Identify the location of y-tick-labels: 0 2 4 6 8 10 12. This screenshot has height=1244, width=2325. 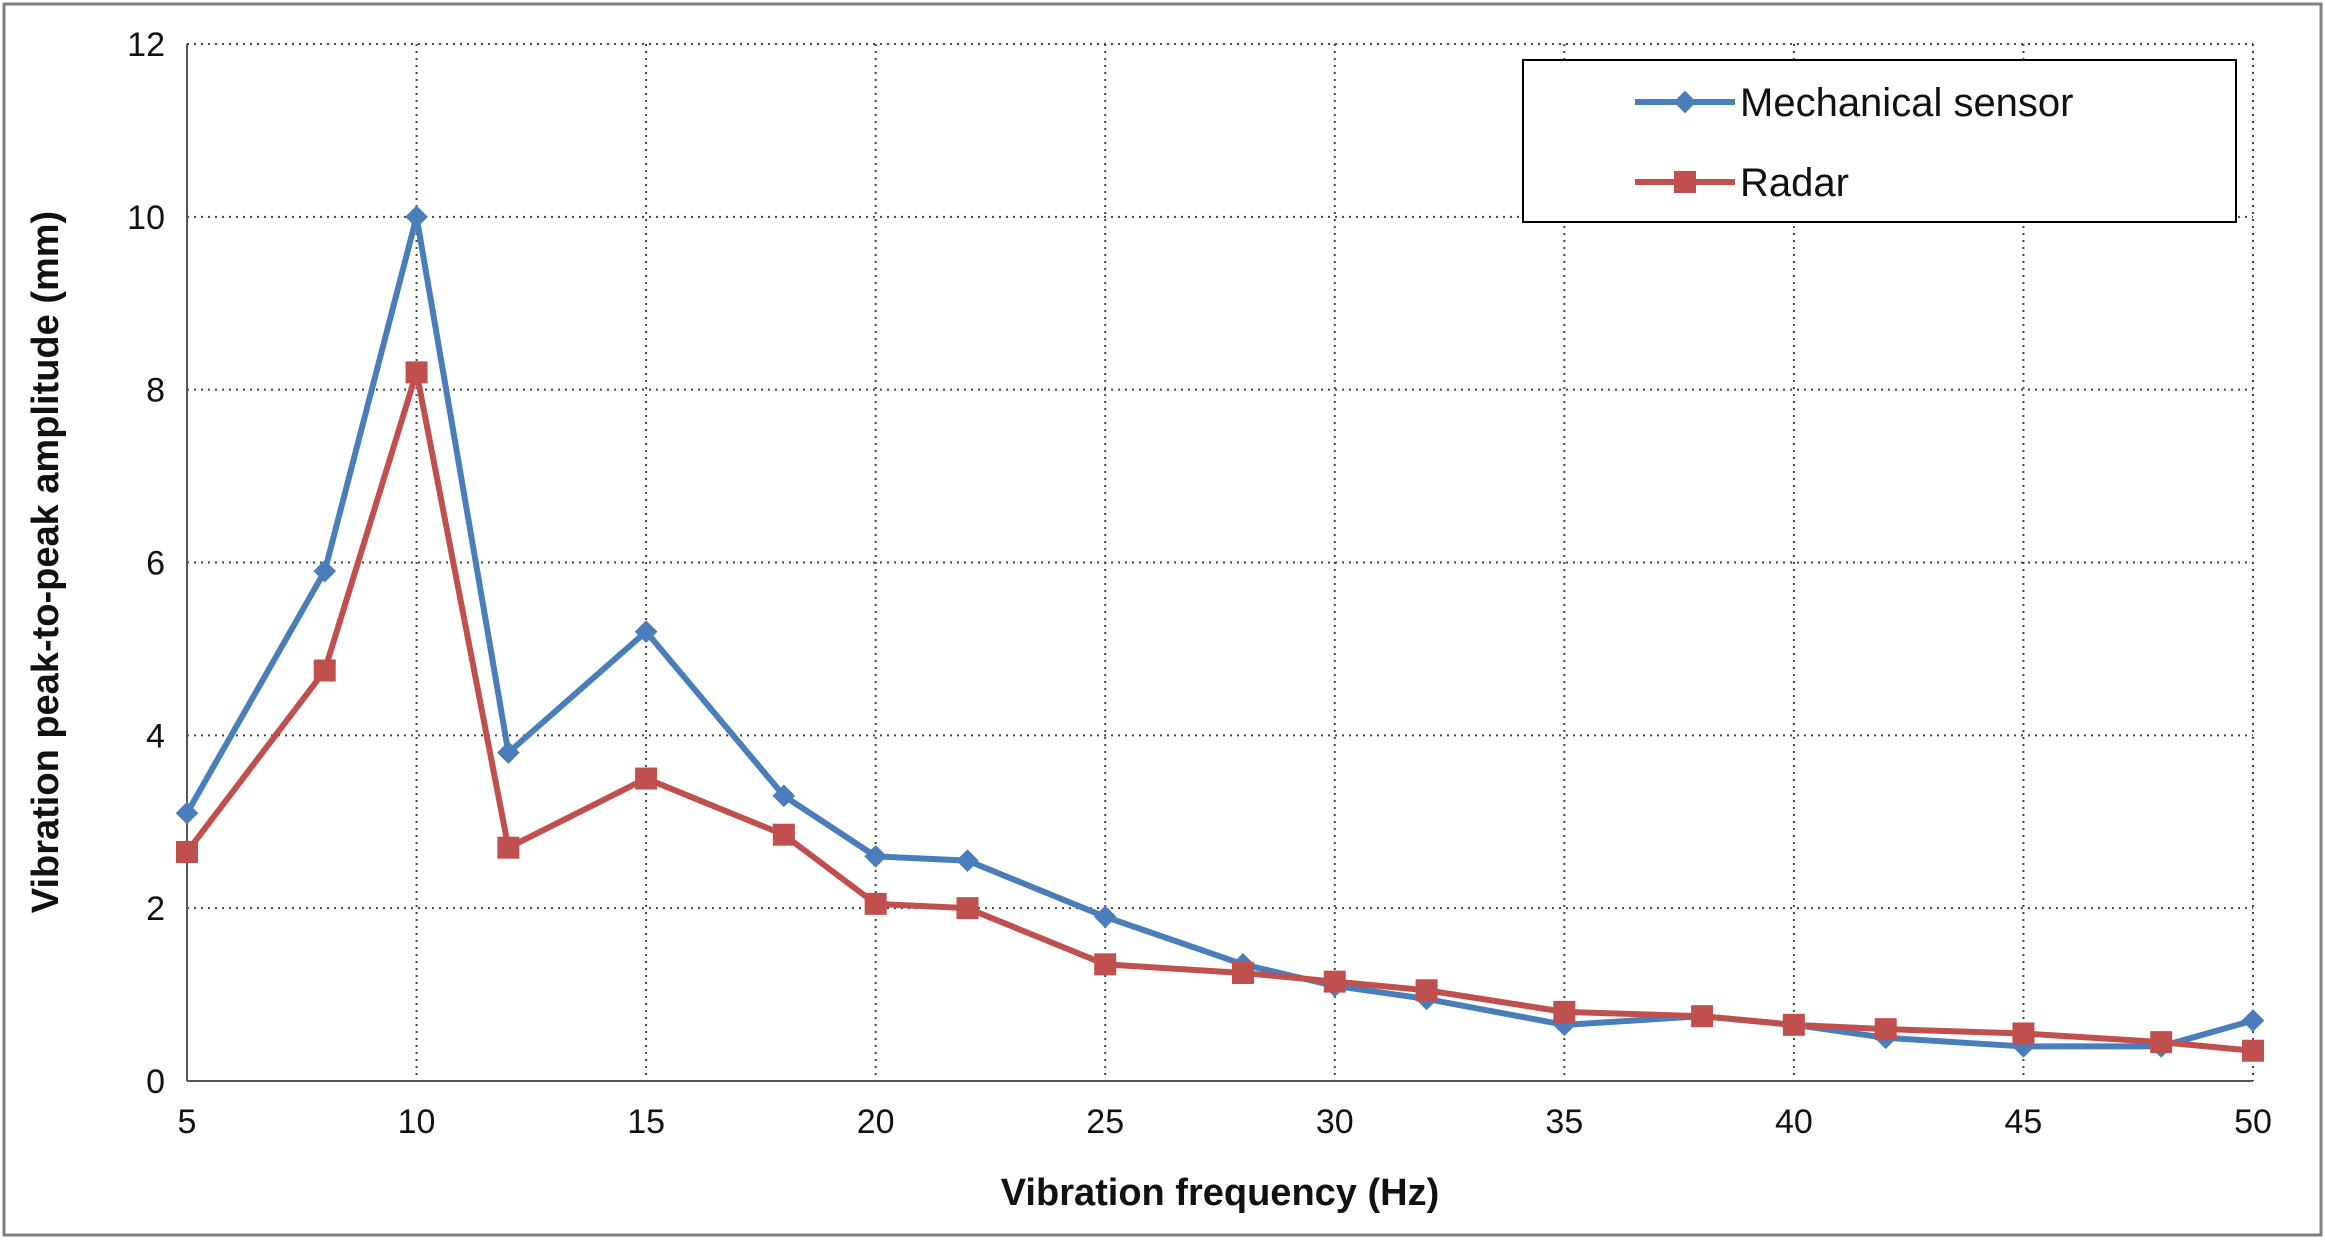
(146, 563).